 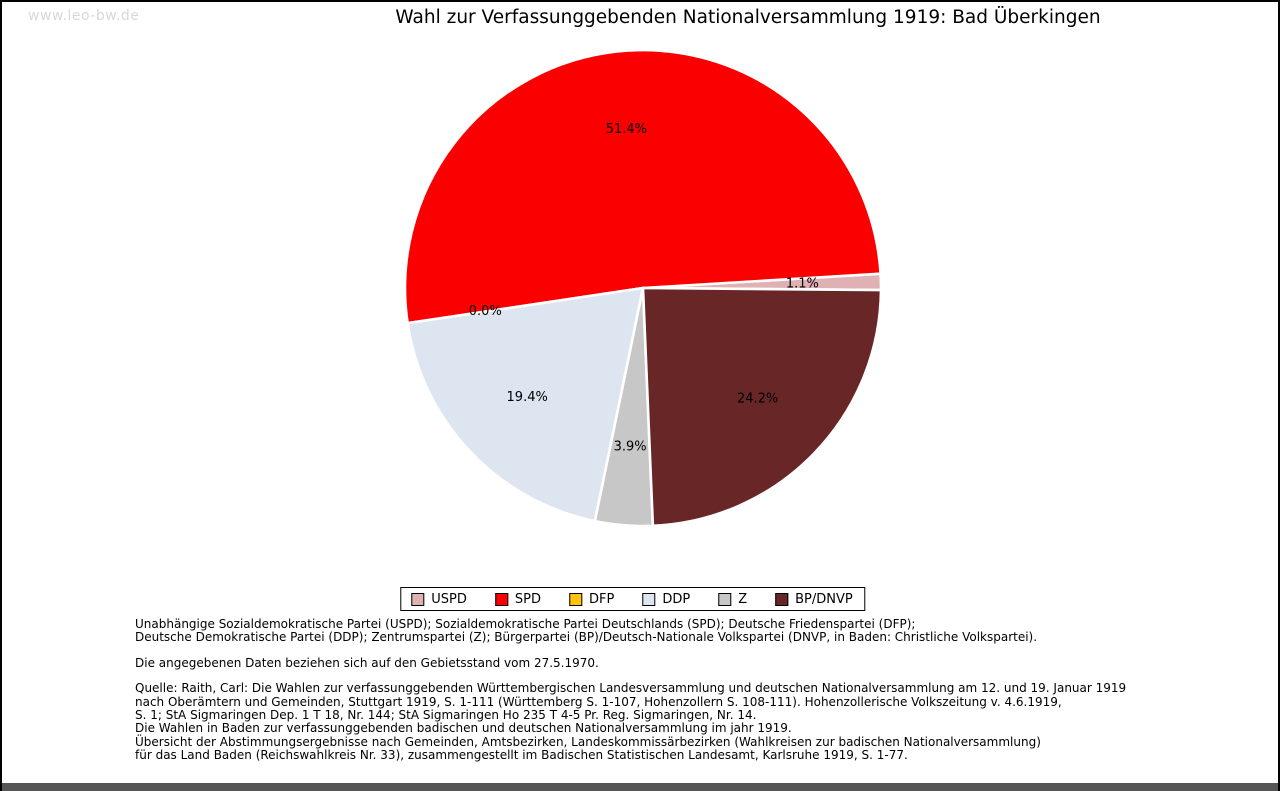 I want to click on pie-label-SPD: 51.4%, so click(x=626, y=129).